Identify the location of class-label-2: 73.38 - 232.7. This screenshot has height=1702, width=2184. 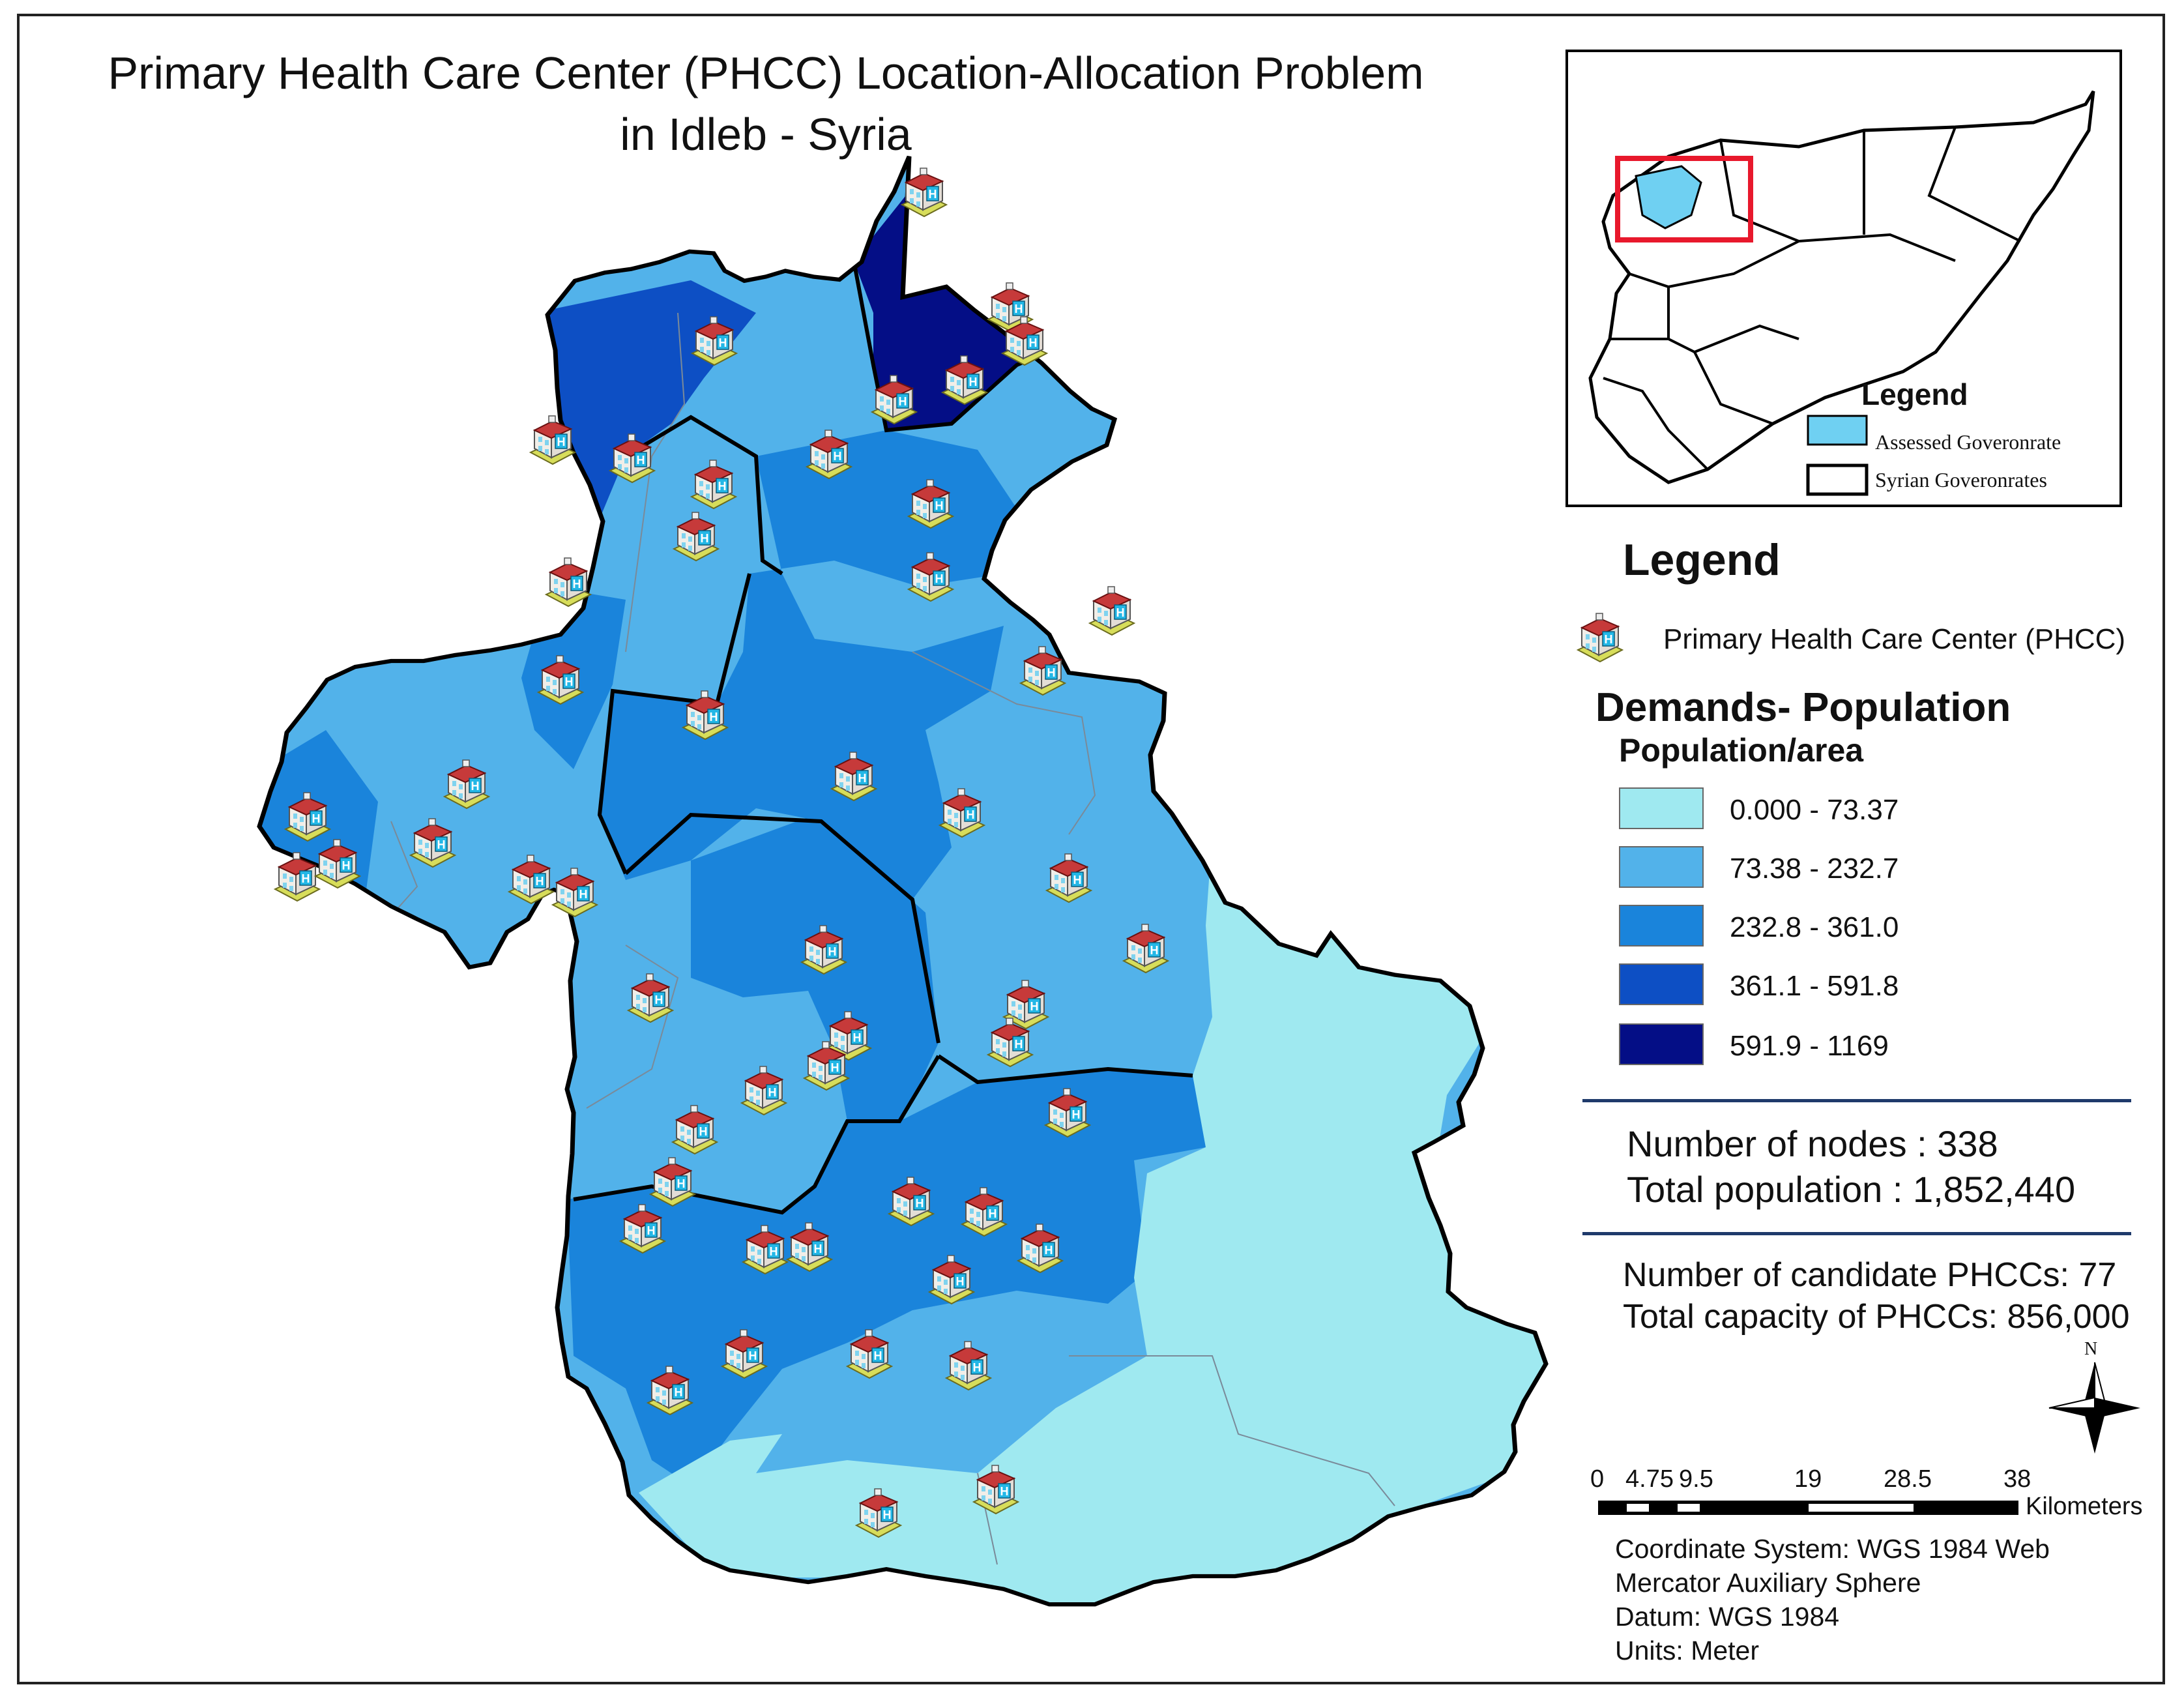
(1814, 869).